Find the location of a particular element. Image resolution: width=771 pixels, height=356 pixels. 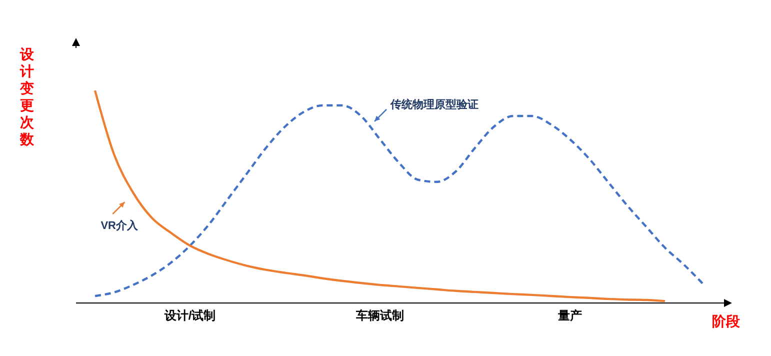

legend-label: VR介入 is located at coordinates (119, 226).